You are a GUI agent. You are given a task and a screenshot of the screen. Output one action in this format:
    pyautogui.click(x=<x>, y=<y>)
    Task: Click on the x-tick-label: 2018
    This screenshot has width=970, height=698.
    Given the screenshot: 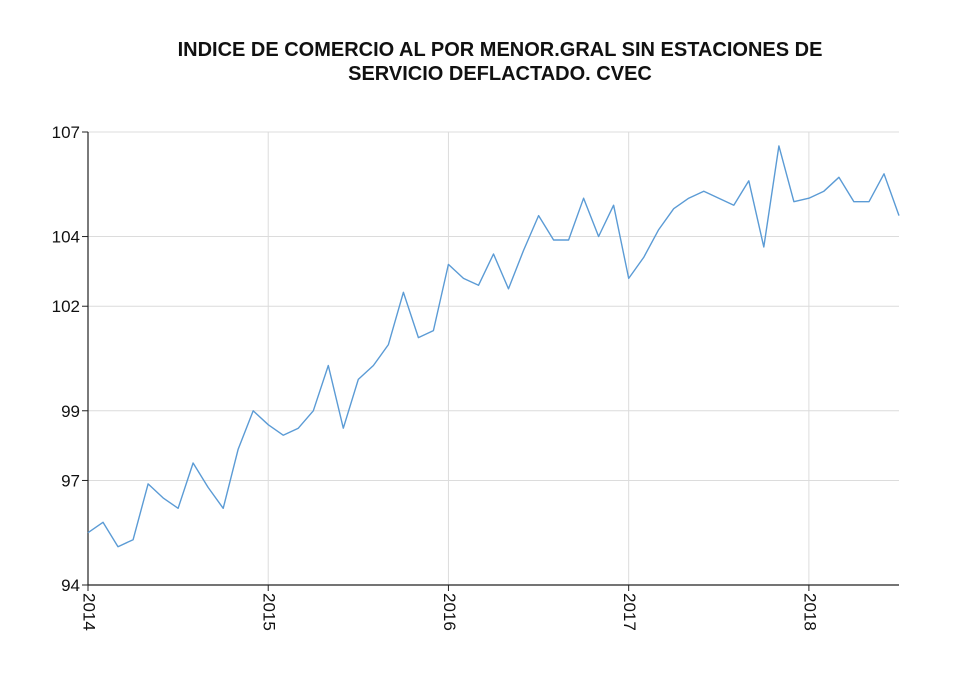 What is the action you would take?
    pyautogui.click(x=809, y=612)
    